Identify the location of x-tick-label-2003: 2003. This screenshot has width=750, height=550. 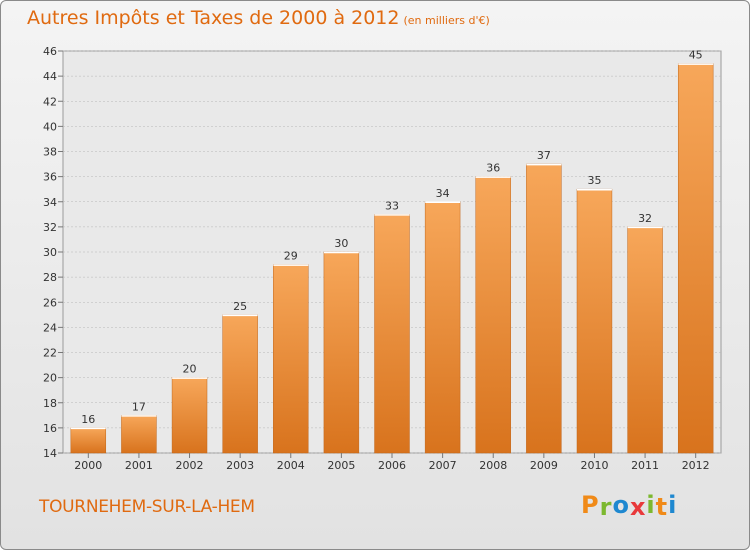
(240, 465).